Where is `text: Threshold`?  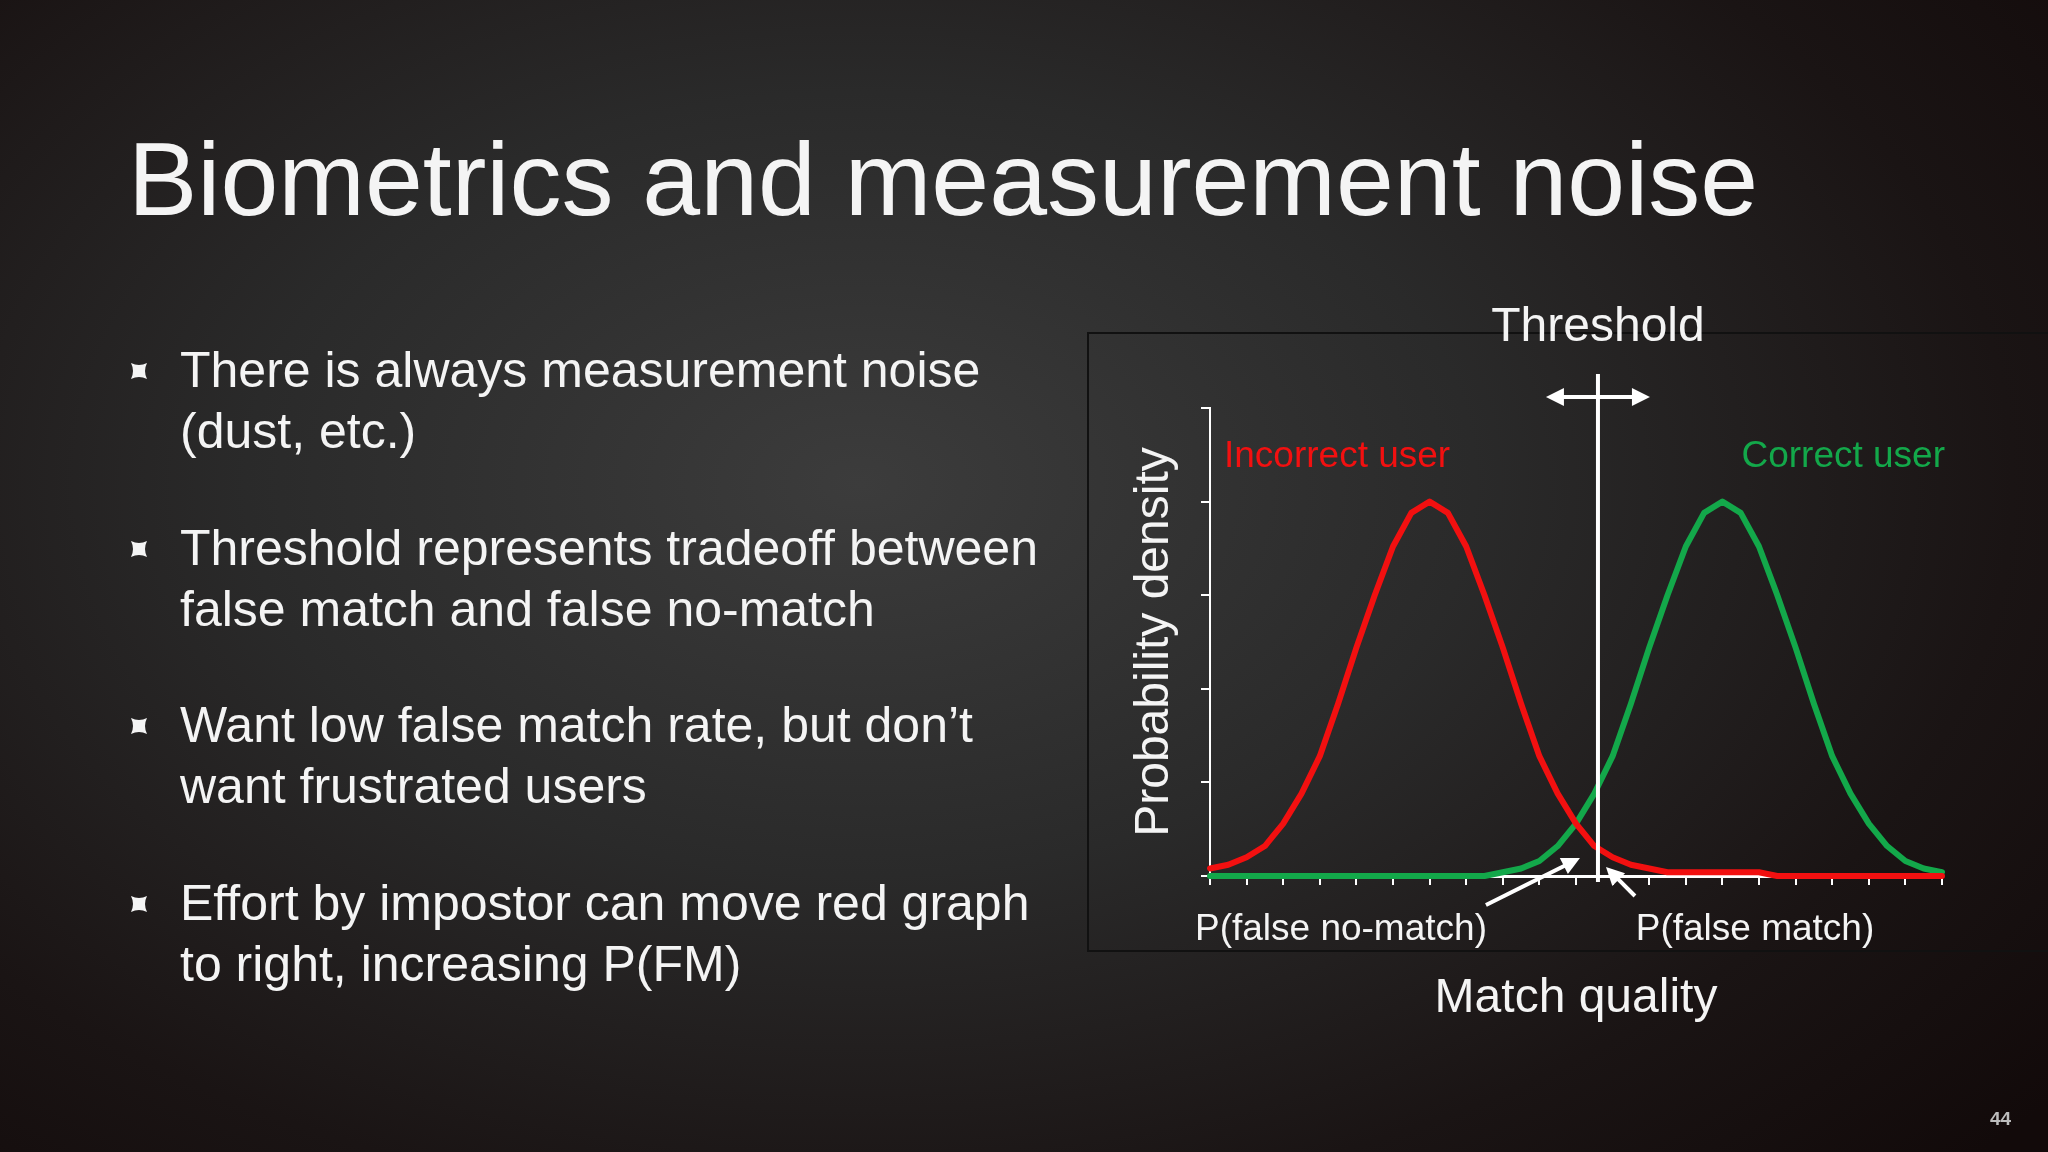
text: Threshold is located at coordinates (1598, 325).